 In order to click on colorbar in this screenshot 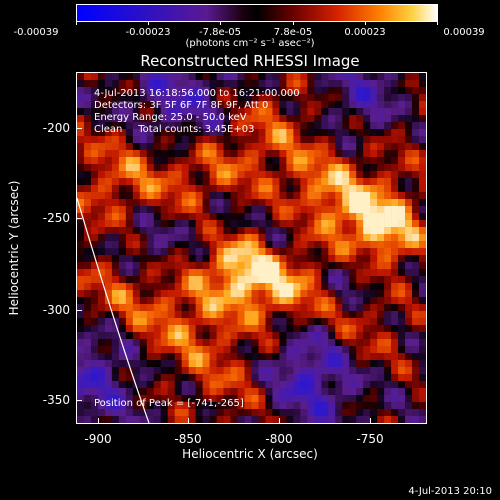, I will do `click(257, 13)`.